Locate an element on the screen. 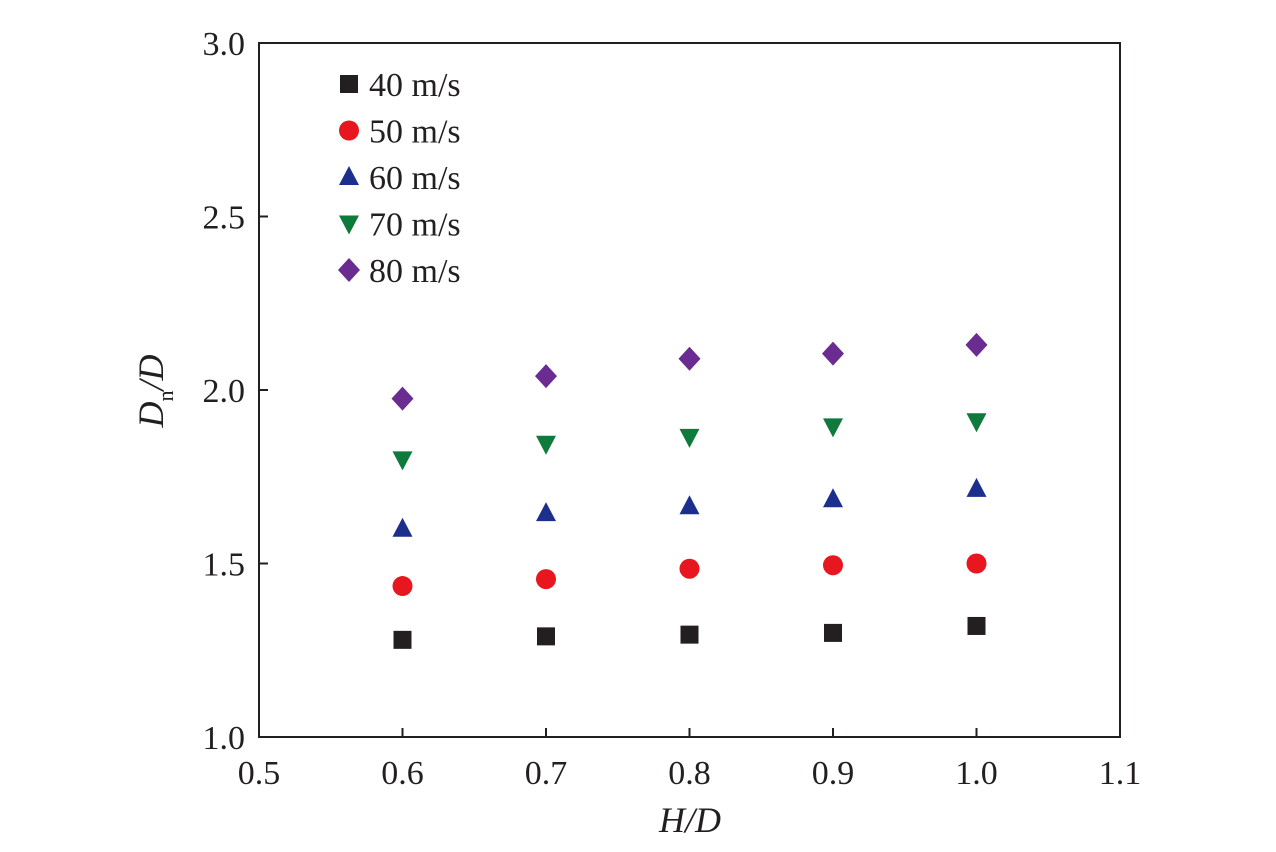 The width and height of the screenshot is (1276, 852). legend: 40 m/s 50 m/s 60 m/s 70 m/s 80 m/s is located at coordinates (399, 178).